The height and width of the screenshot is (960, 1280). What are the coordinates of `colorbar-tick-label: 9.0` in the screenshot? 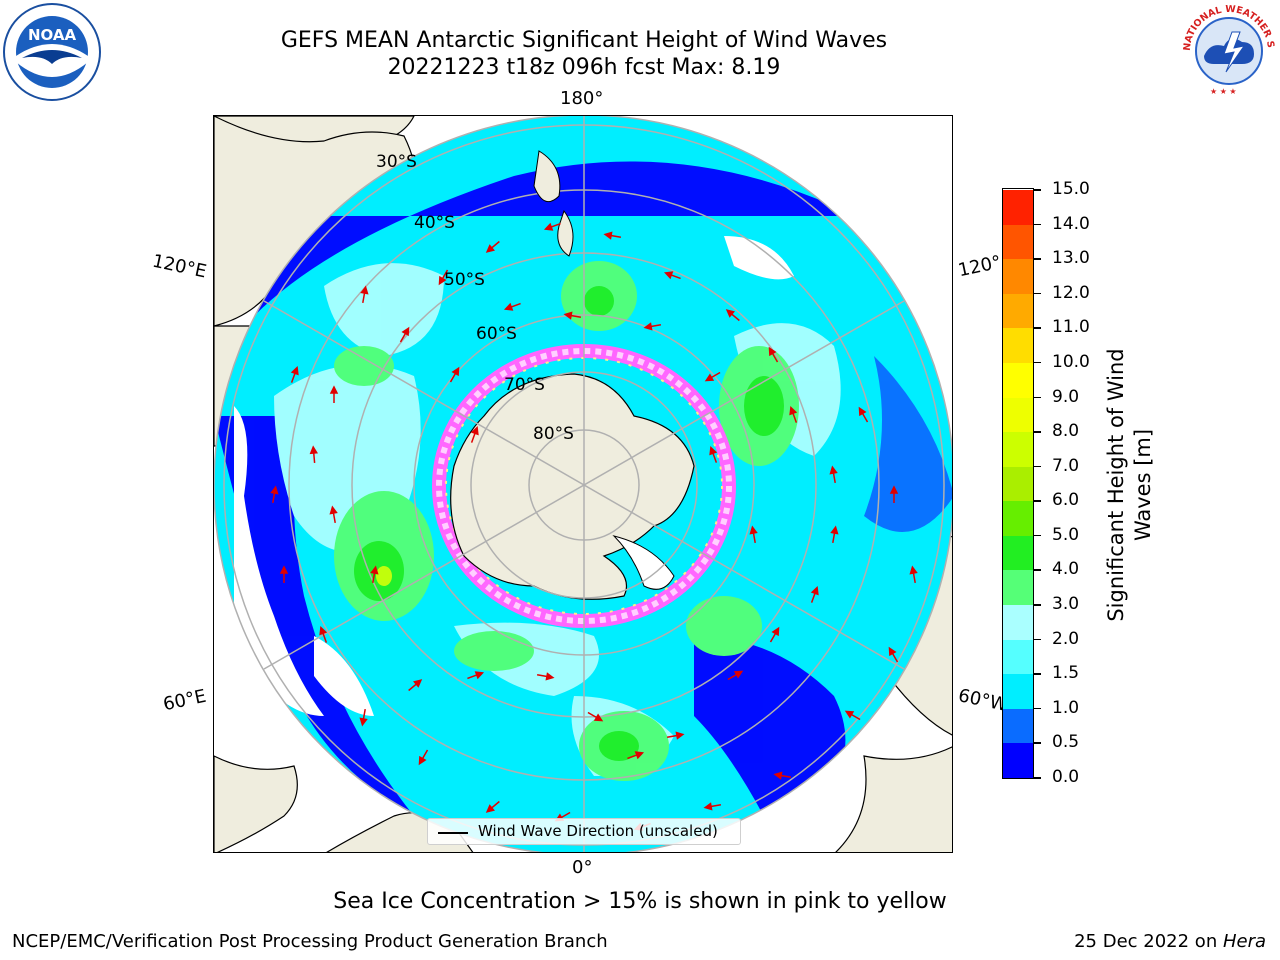 It's located at (1066, 396).